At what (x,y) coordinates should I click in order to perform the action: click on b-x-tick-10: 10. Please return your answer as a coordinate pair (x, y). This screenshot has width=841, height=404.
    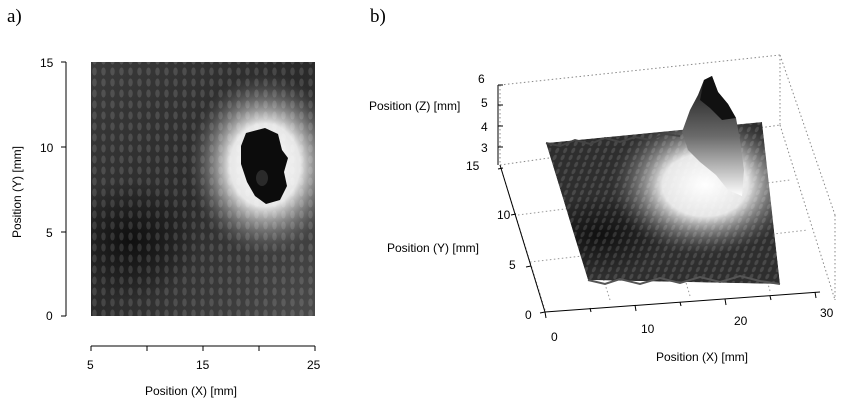
    Looking at the image, I should click on (648, 329).